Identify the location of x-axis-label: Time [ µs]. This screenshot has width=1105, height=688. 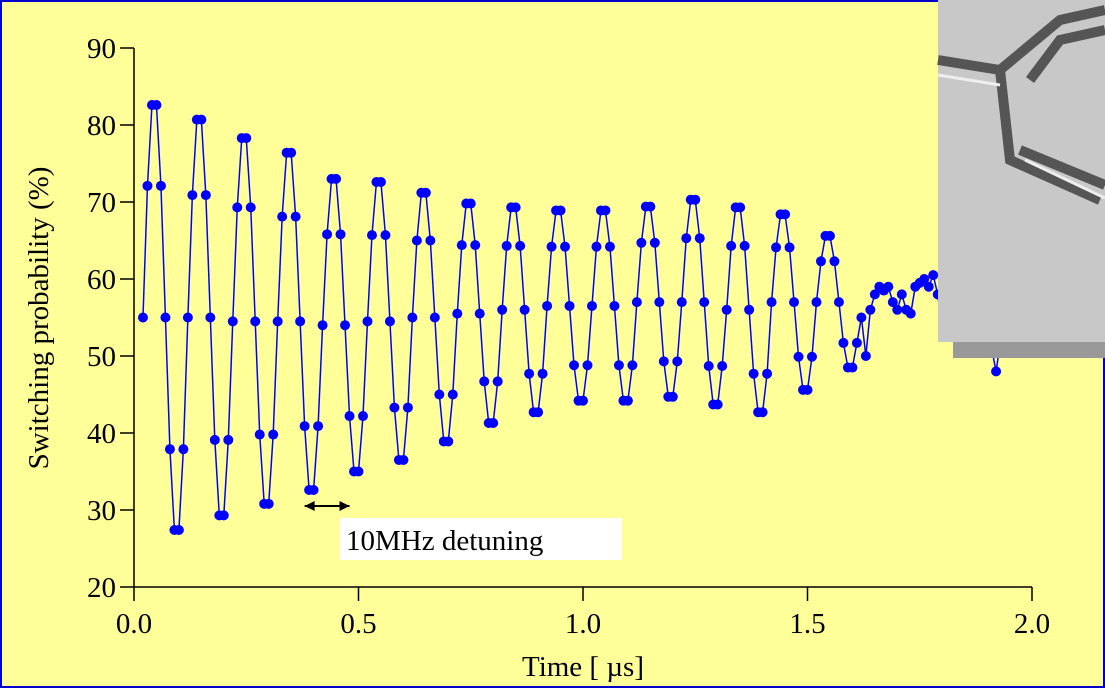
(583, 667).